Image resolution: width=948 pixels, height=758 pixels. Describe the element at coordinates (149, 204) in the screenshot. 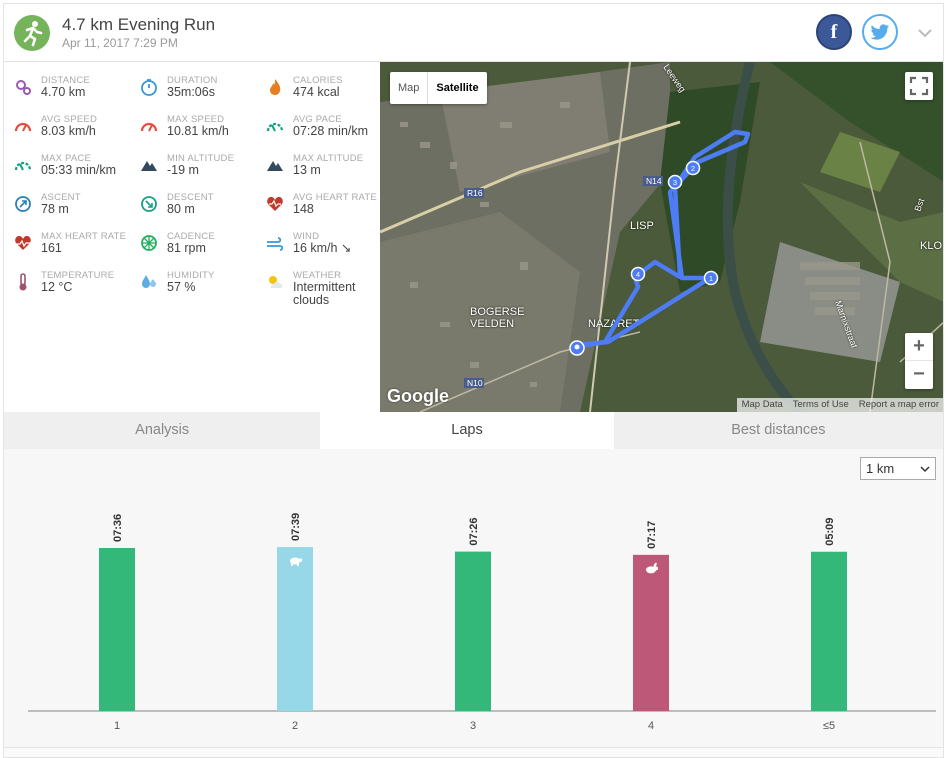

I see `compass-down-icon` at that location.